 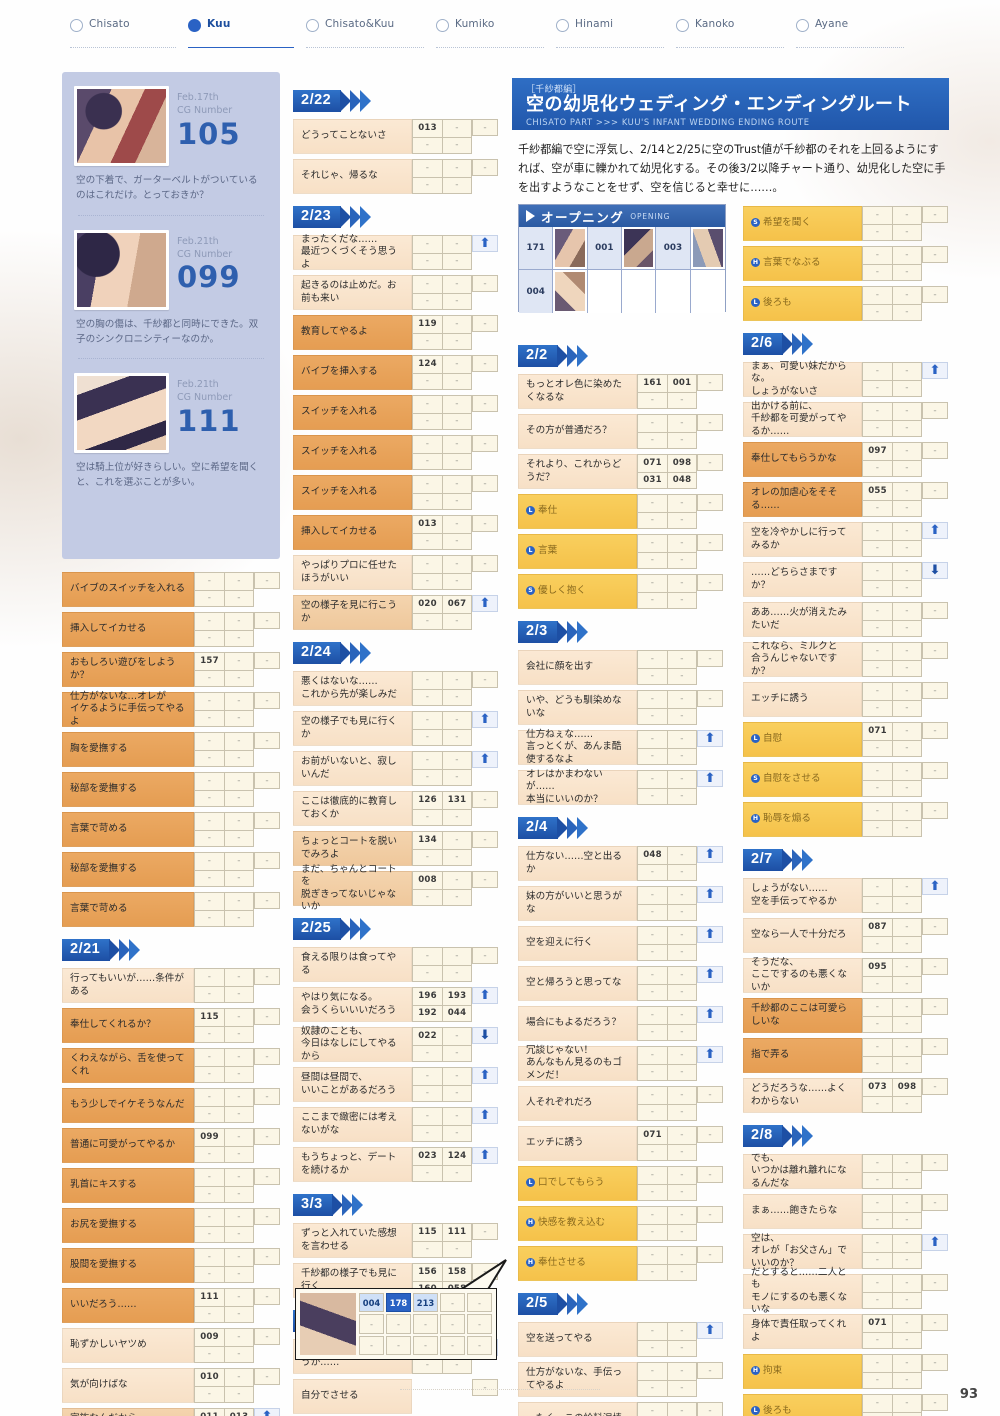 What do you see at coordinates (171, 749) in the screenshot?
I see `choice-row: 胸を愛撫する - - - - -` at bounding box center [171, 749].